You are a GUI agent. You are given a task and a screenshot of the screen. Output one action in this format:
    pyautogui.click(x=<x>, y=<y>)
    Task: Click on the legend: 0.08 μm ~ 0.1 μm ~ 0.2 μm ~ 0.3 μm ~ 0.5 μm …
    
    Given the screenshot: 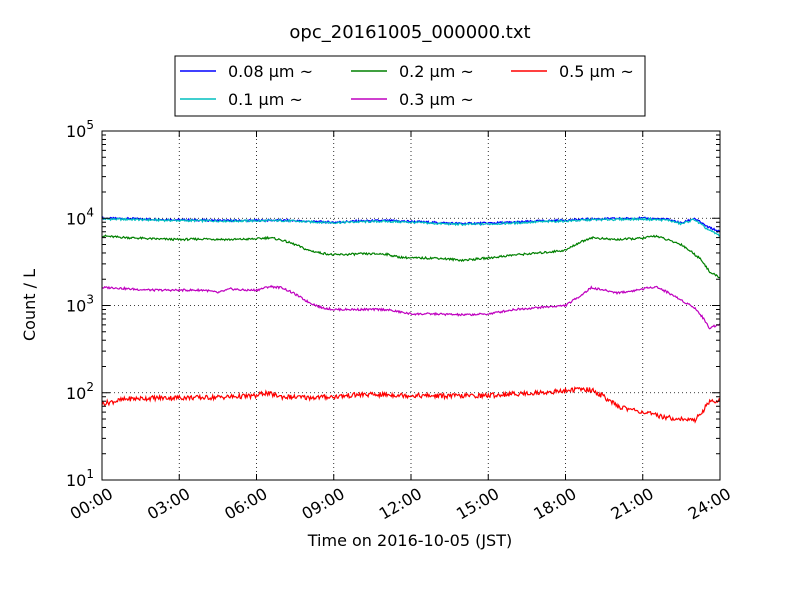 What is the action you would take?
    pyautogui.click(x=410, y=86)
    